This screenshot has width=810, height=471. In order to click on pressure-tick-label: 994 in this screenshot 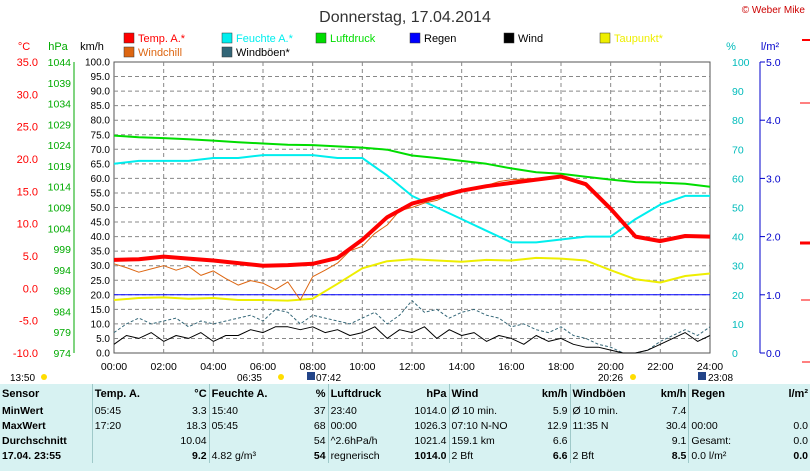, I will do `click(62, 271)`.